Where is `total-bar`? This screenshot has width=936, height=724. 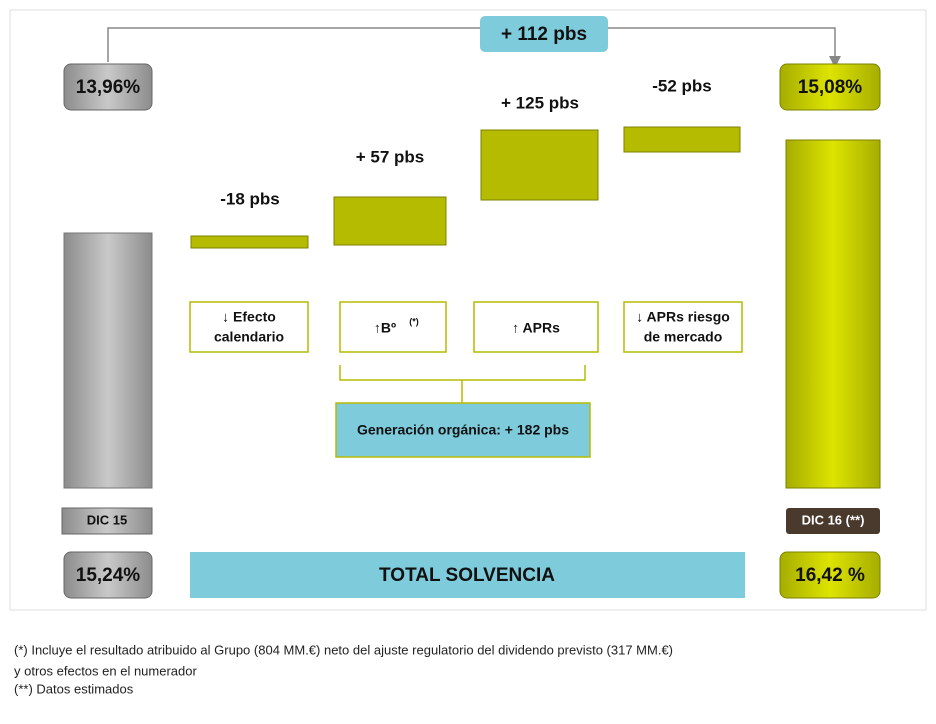 total-bar is located at coordinates (467, 575).